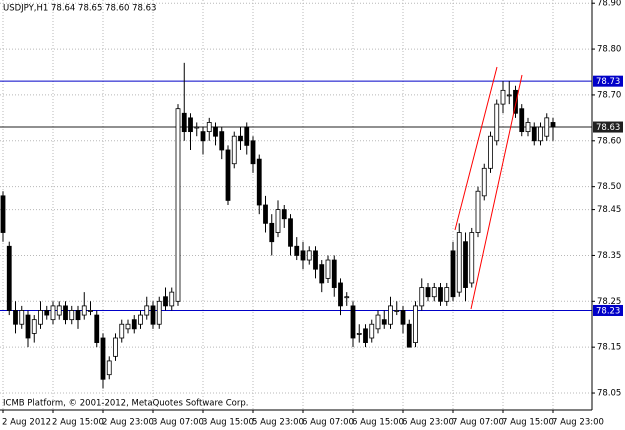 This screenshot has height=430, width=625. Describe the element at coordinates (278, 423) in the screenshot. I see `x-tick-label: 5 Aug 23:00` at that location.